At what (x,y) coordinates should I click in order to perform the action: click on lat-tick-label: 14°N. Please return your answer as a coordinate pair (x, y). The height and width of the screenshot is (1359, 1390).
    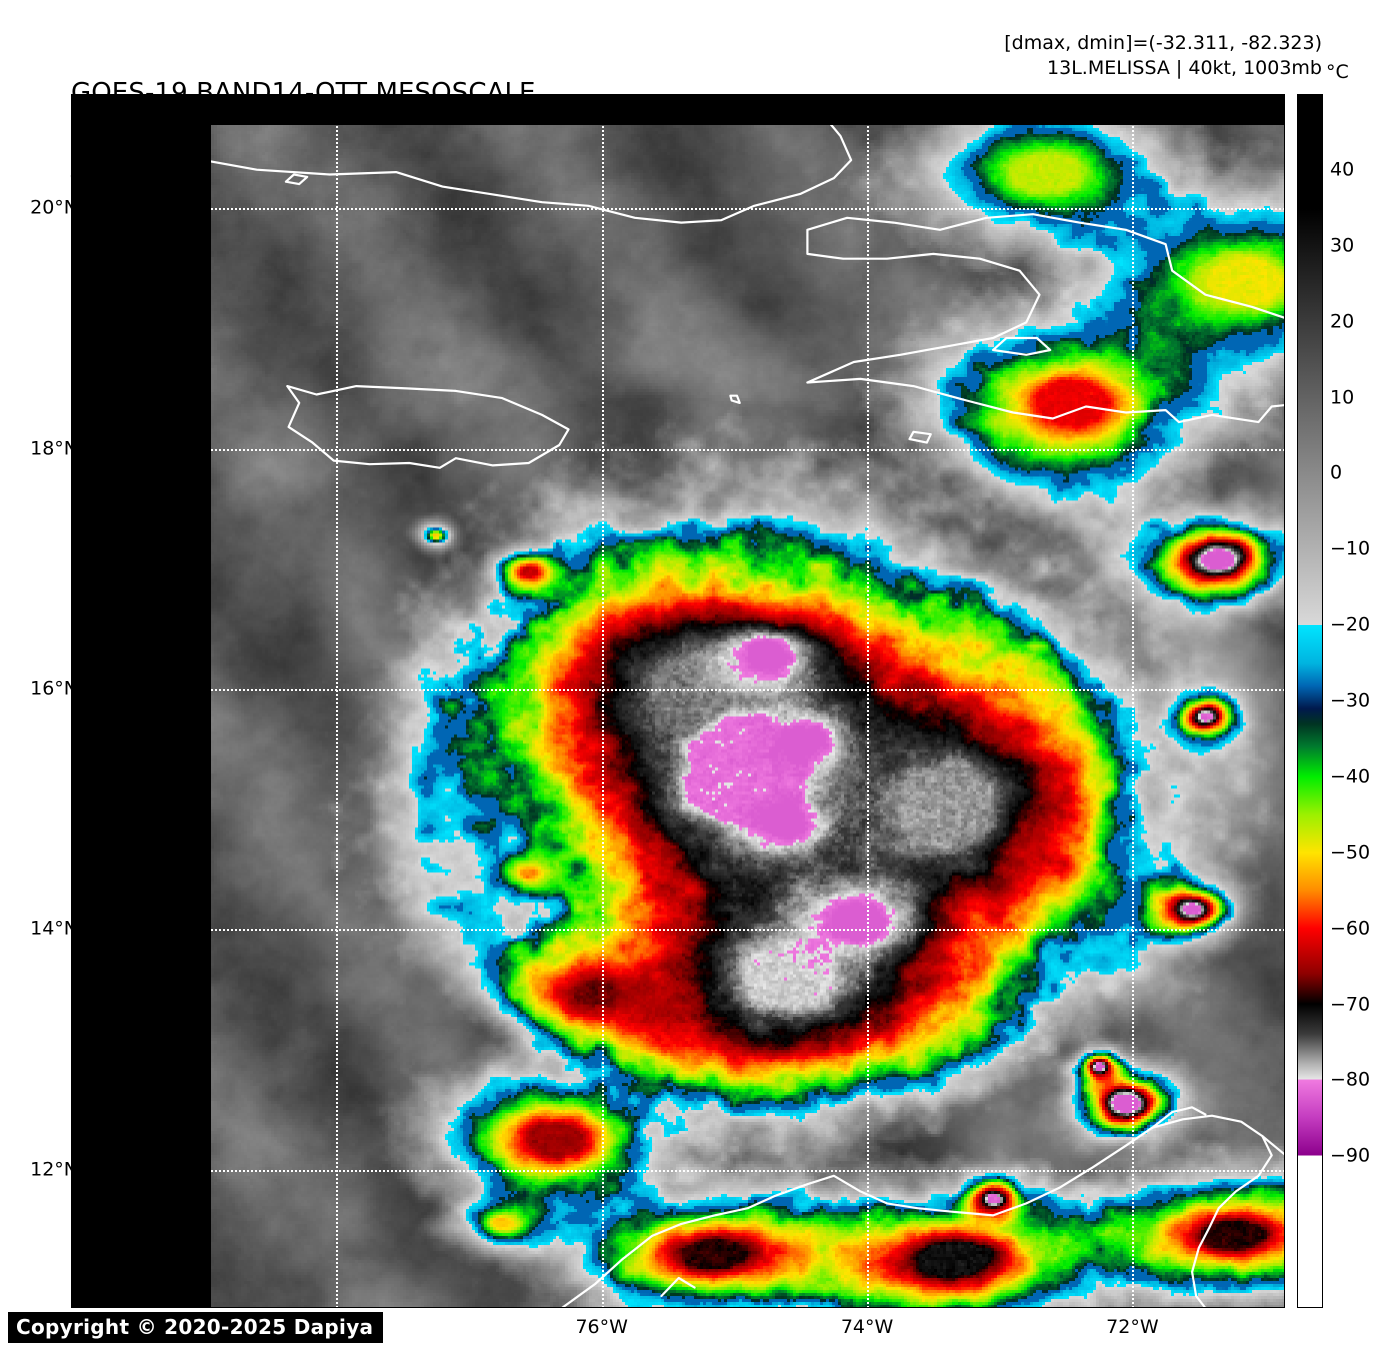
    Looking at the image, I should click on (54, 928).